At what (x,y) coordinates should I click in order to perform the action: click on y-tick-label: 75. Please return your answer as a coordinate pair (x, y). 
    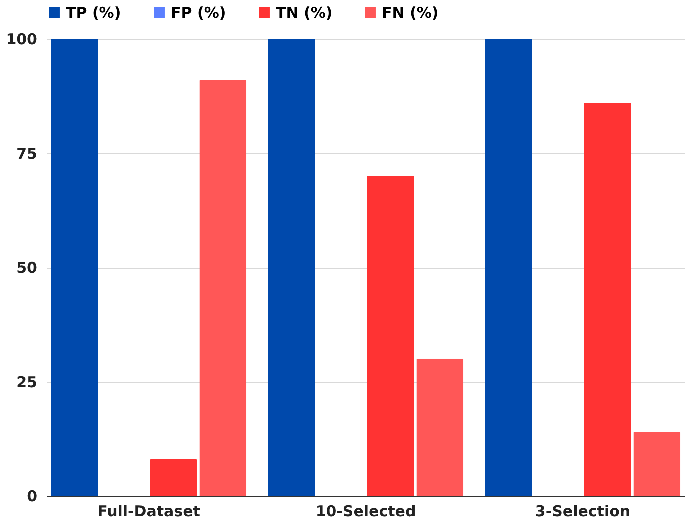
    Looking at the image, I should click on (27, 153).